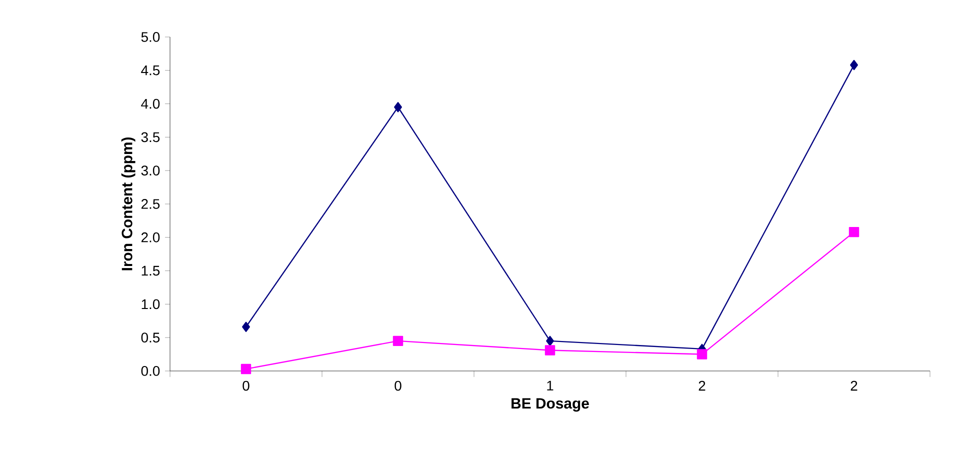  What do you see at coordinates (128, 203) in the screenshot?
I see `y-axis-title: Iron Content (ppm)` at bounding box center [128, 203].